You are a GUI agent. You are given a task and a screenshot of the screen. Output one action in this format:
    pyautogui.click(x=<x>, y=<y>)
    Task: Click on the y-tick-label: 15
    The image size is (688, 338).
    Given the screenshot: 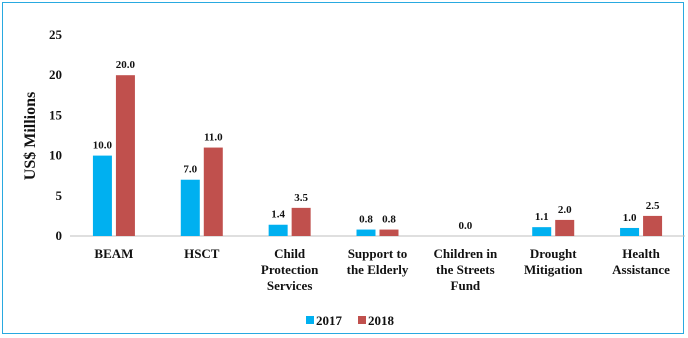 What is the action you would take?
    pyautogui.click(x=56, y=114)
    